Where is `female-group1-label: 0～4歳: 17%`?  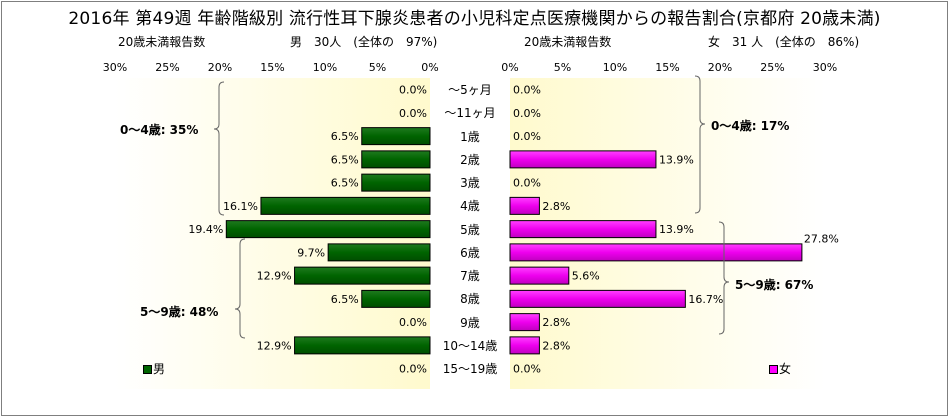
female-group1-label: 0～4歳: 17% is located at coordinates (750, 126).